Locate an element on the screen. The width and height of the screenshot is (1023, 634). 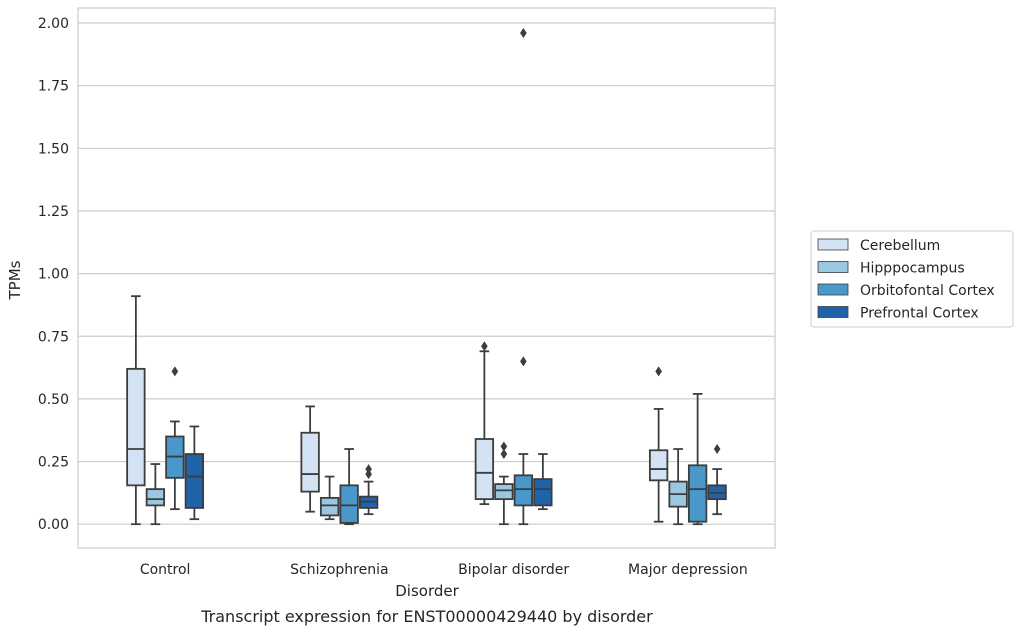
legend-frame is located at coordinates (912, 279).